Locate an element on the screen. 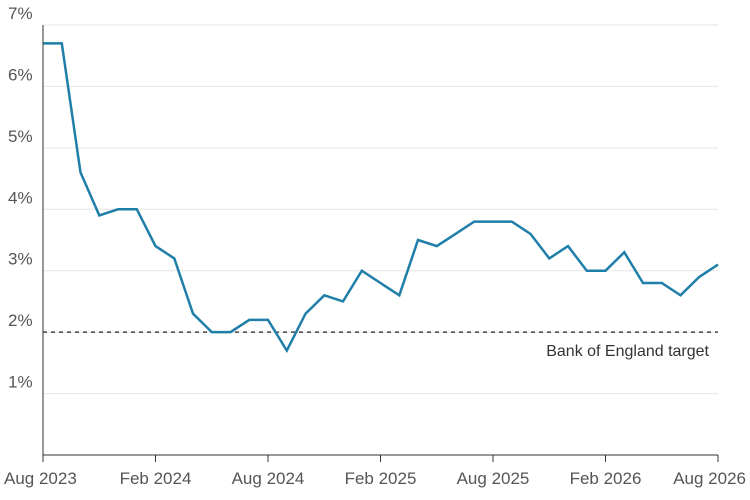  x-tick-label: Feb 2026 is located at coordinates (606, 478).